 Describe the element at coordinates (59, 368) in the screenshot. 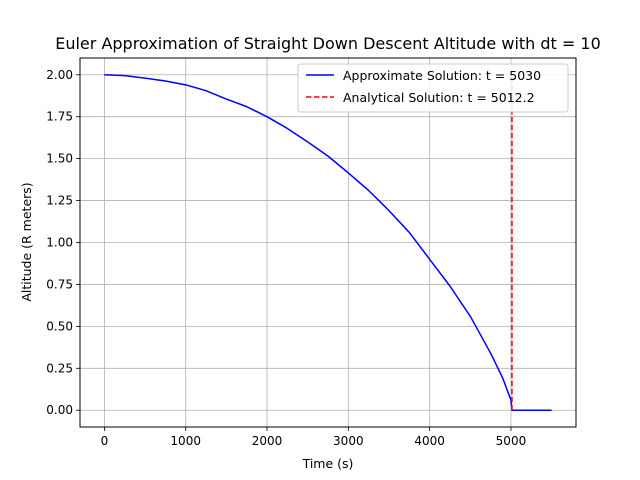

I see `y-tick-label: 0.25` at that location.